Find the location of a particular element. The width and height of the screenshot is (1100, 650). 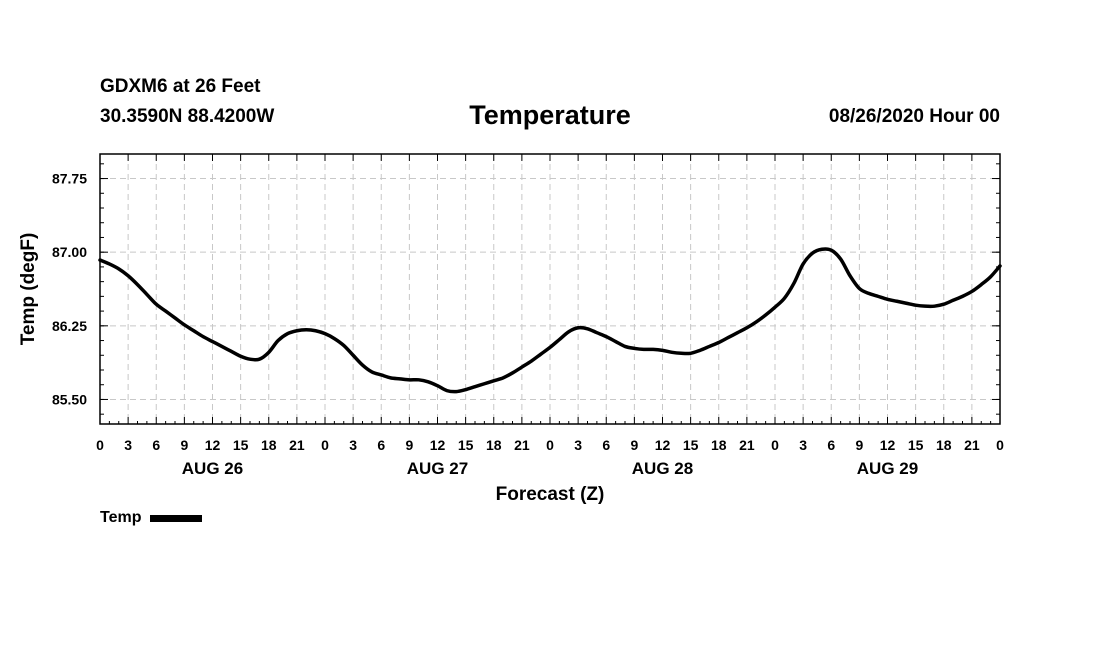

day-label: AUG 28 is located at coordinates (662, 468).